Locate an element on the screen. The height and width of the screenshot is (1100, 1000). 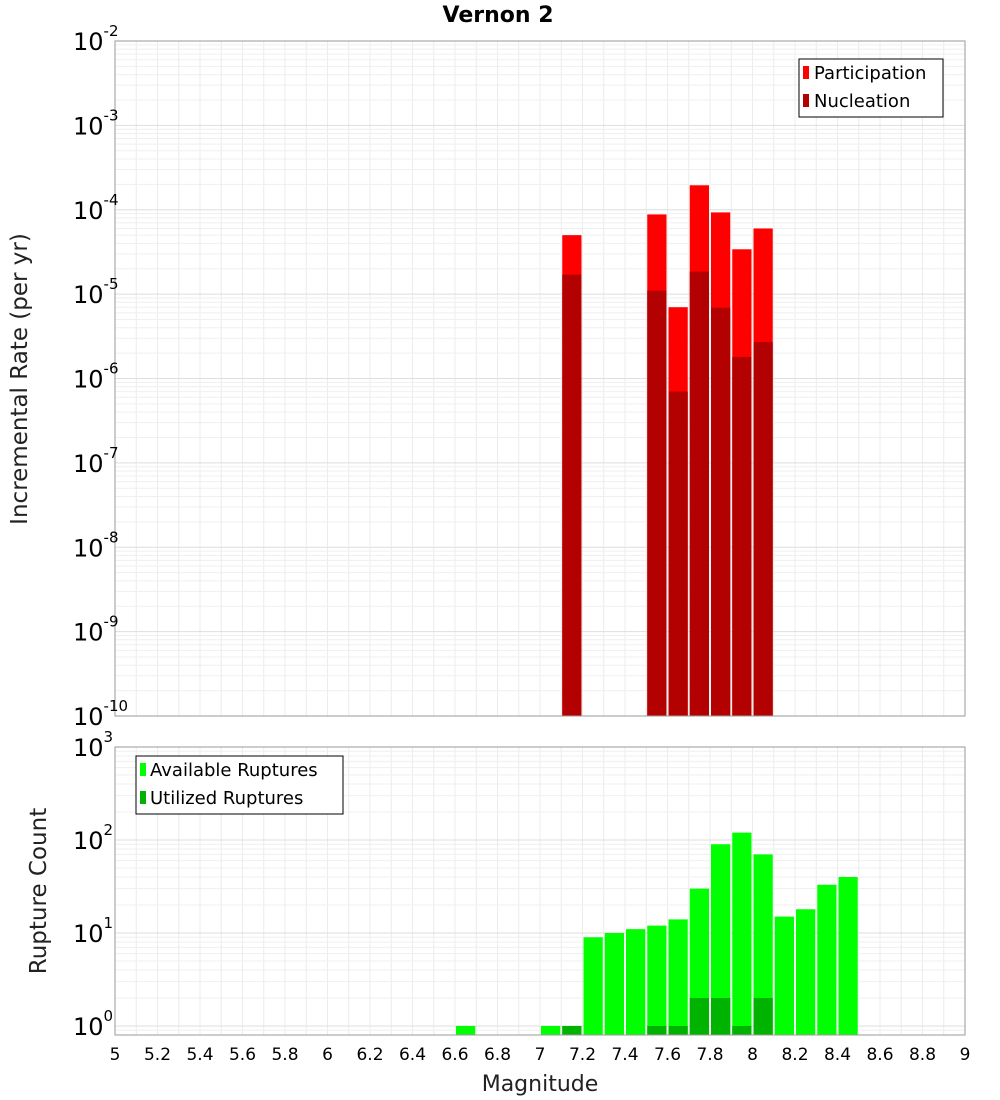
top-y-tick-label: 10⁻⁴ is located at coordinates (96, 208).